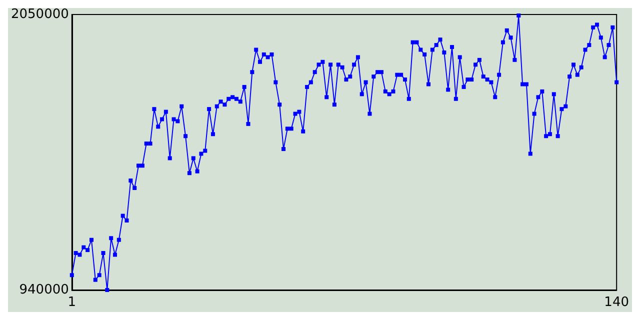 The height and width of the screenshot is (320, 640). I want to click on x-tick-label: 1, so click(72, 302).